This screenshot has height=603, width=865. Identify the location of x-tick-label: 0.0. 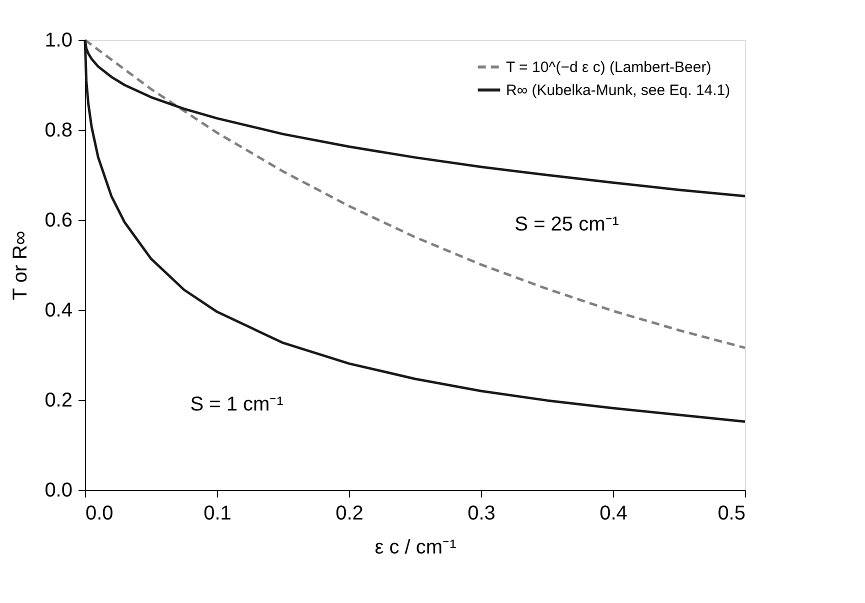
(100, 513).